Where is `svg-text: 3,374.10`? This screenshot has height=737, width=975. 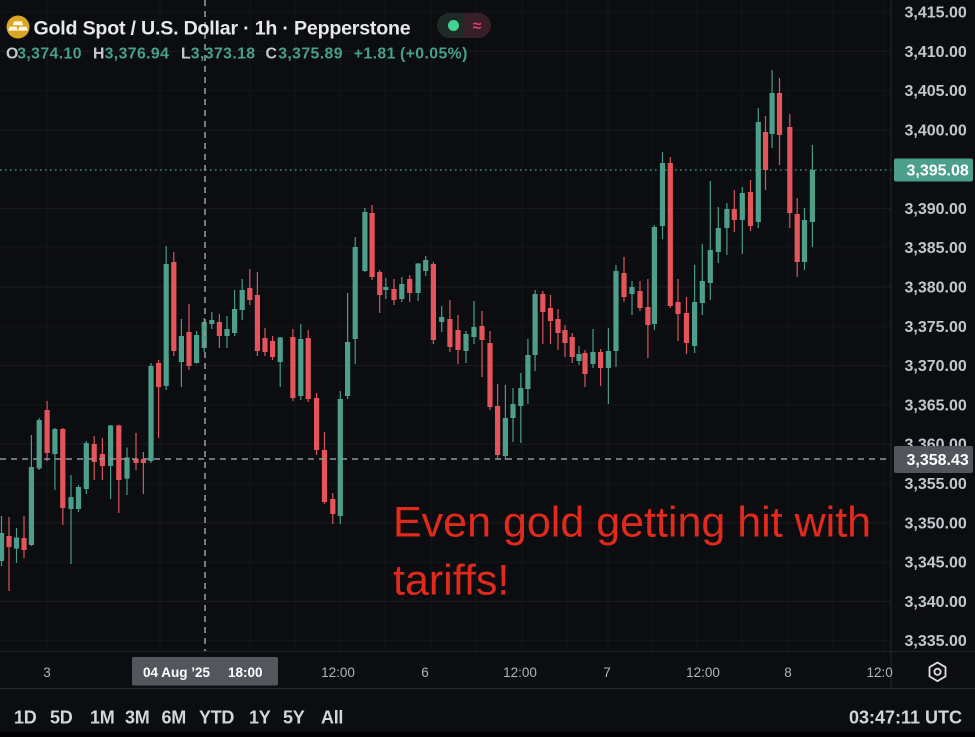 svg-text: 3,374.10 is located at coordinates (49, 54).